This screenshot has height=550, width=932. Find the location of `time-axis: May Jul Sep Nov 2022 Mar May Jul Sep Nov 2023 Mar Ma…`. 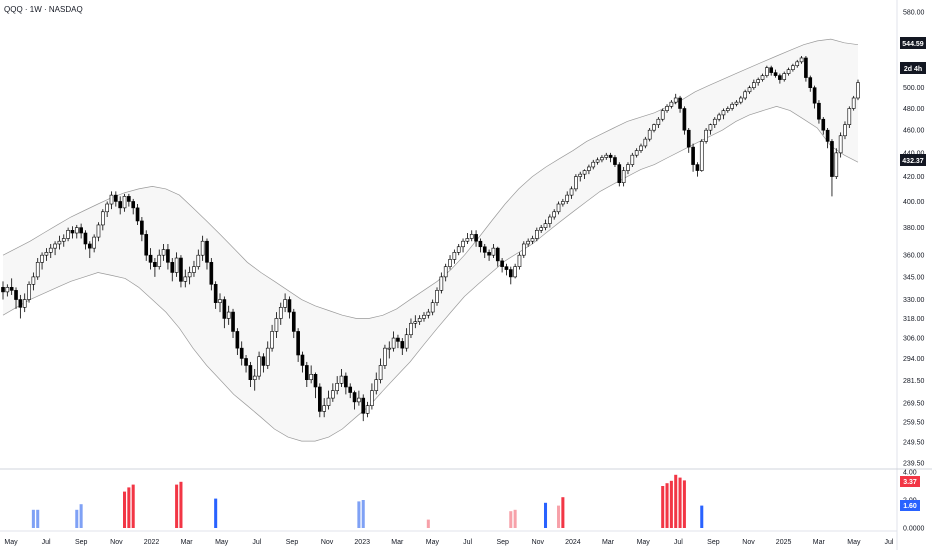

time-axis: May Jul Sep Nov 2022 Mar May Jul Sep Nov 2023 Mar Ma… is located at coordinates (449, 542).